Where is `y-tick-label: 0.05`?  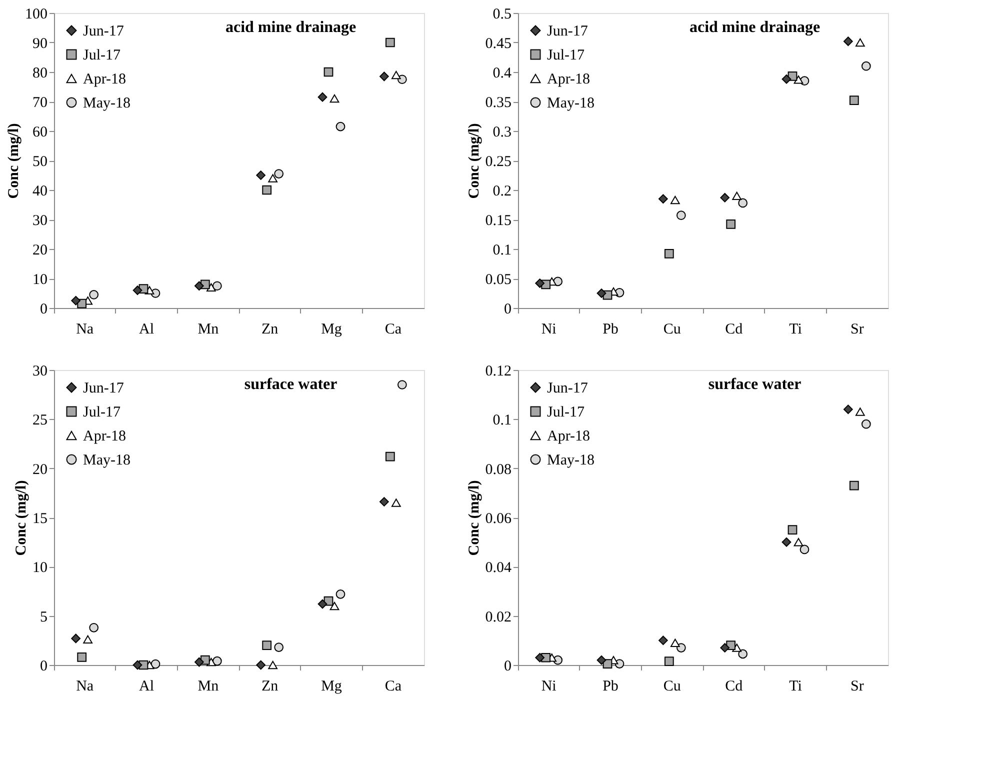 y-tick-label: 0.05 is located at coordinates (498, 280).